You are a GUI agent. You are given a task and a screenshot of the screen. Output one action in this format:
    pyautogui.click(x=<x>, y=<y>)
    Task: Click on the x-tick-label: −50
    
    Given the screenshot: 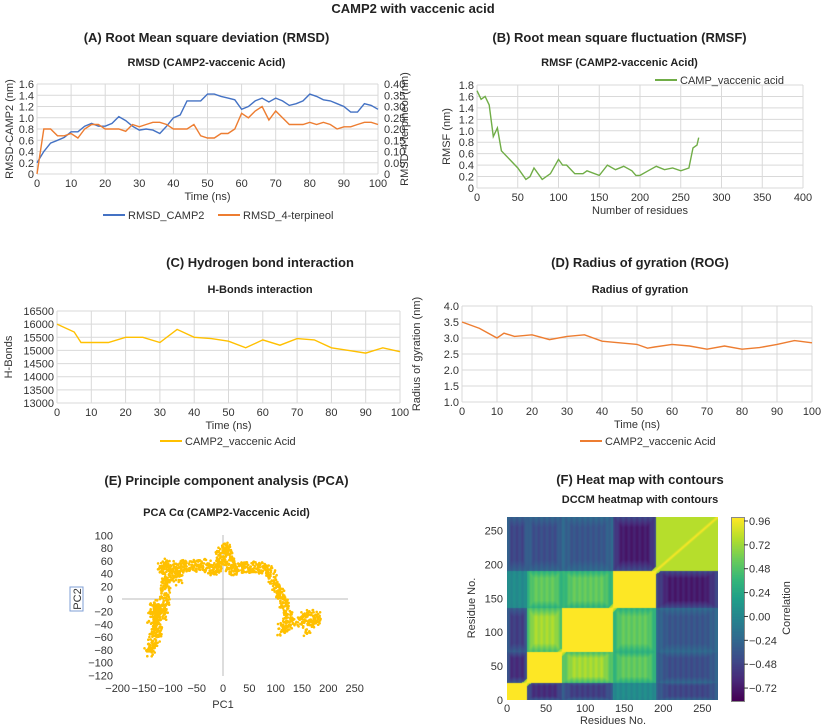 What is the action you would take?
    pyautogui.click(x=196, y=689)
    